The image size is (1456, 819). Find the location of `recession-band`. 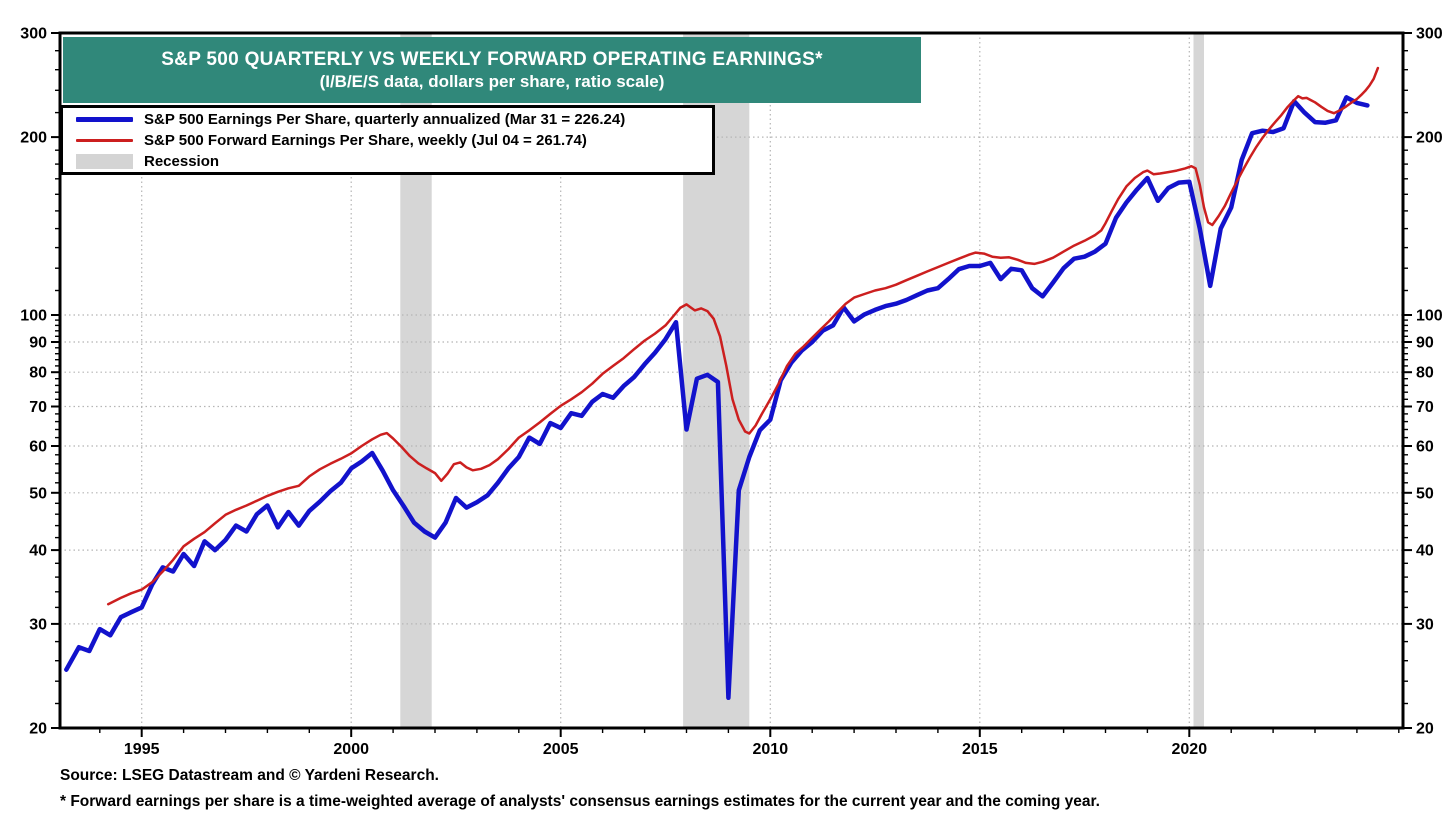

recession-band is located at coordinates (1198, 380).